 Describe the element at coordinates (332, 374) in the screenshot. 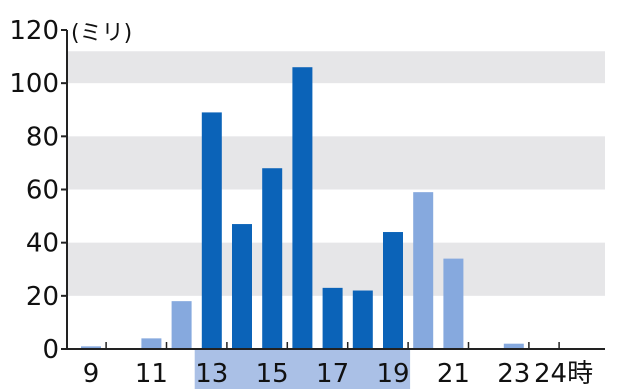

I see `x-tick-label-17: 17` at that location.